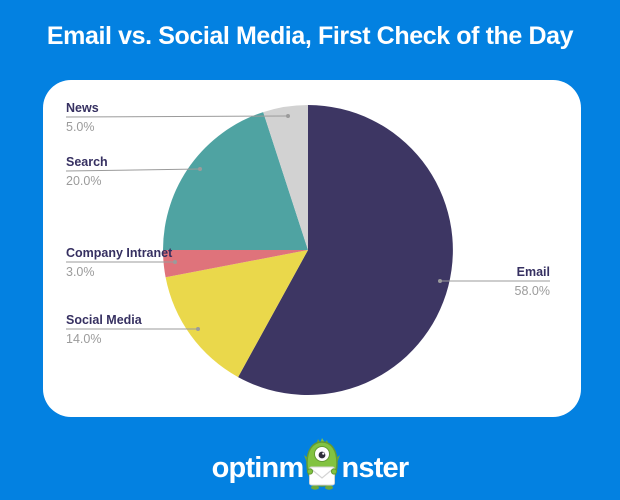 This screenshot has width=620, height=500. Describe the element at coordinates (104, 330) in the screenshot. I see `callout-social-media: Social Media 14.0%` at that location.